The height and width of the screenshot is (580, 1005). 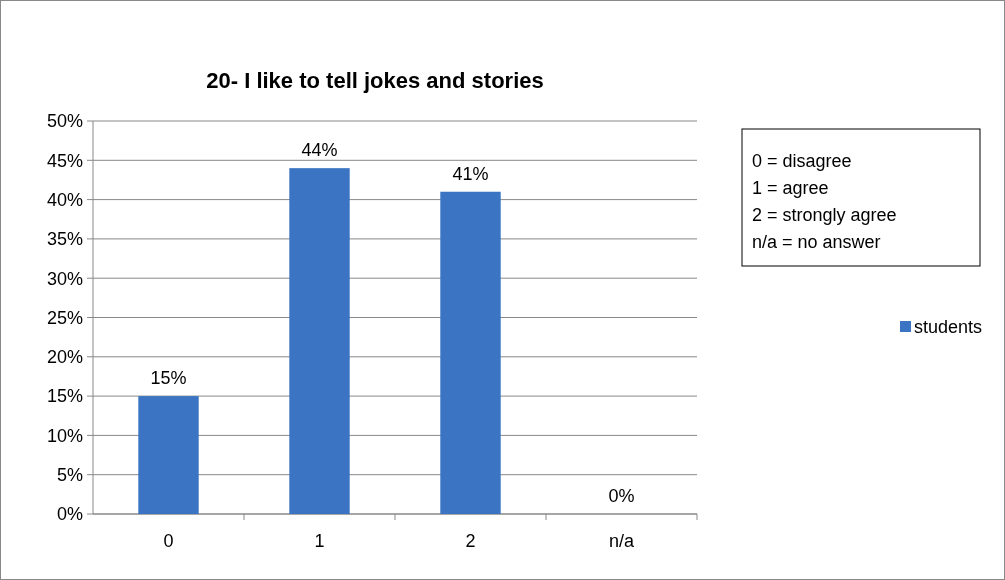 What do you see at coordinates (64, 278) in the screenshot?
I see `y-tick-label: 30%` at bounding box center [64, 278].